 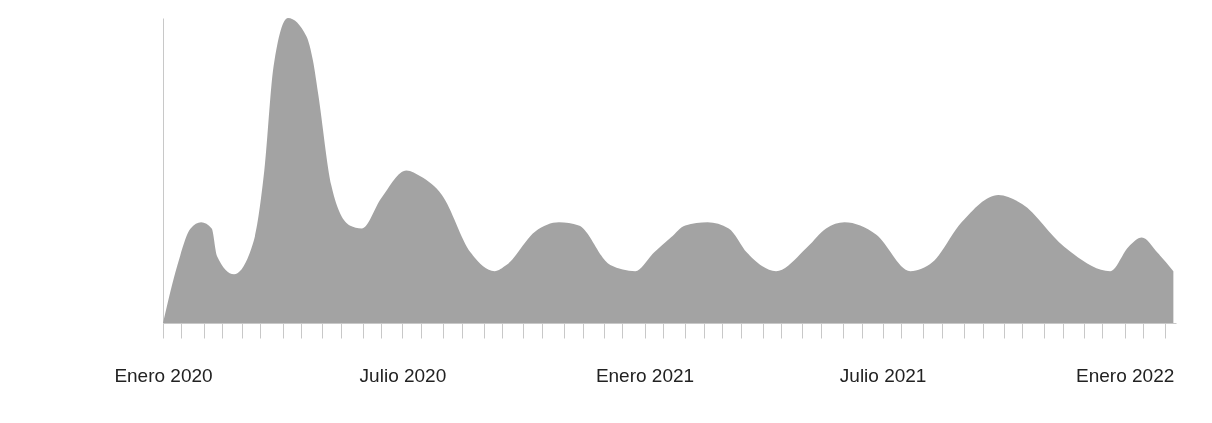 What do you see at coordinates (1125, 375) in the screenshot?
I see `x-tick-label: Enero 2022` at bounding box center [1125, 375].